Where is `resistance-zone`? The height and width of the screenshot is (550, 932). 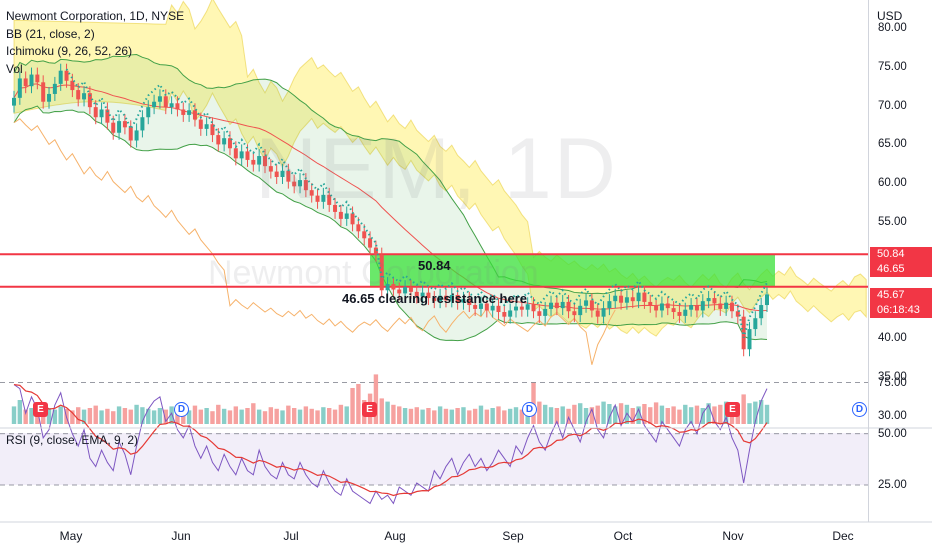
resistance-zone is located at coordinates (572, 270).